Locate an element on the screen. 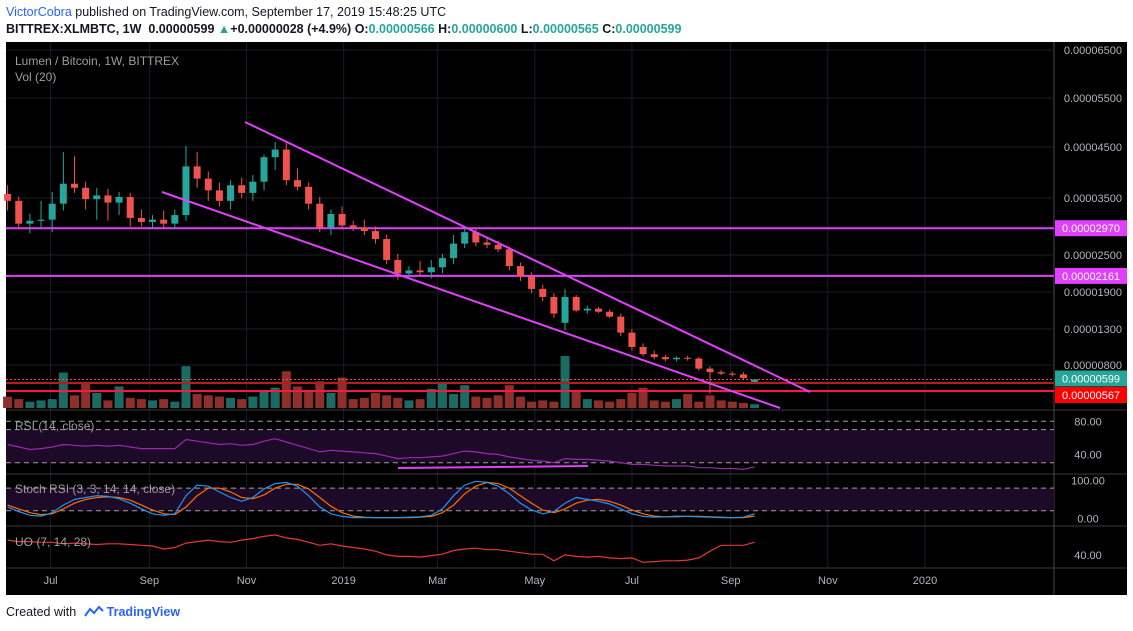  rsi-line is located at coordinates (381, 454).